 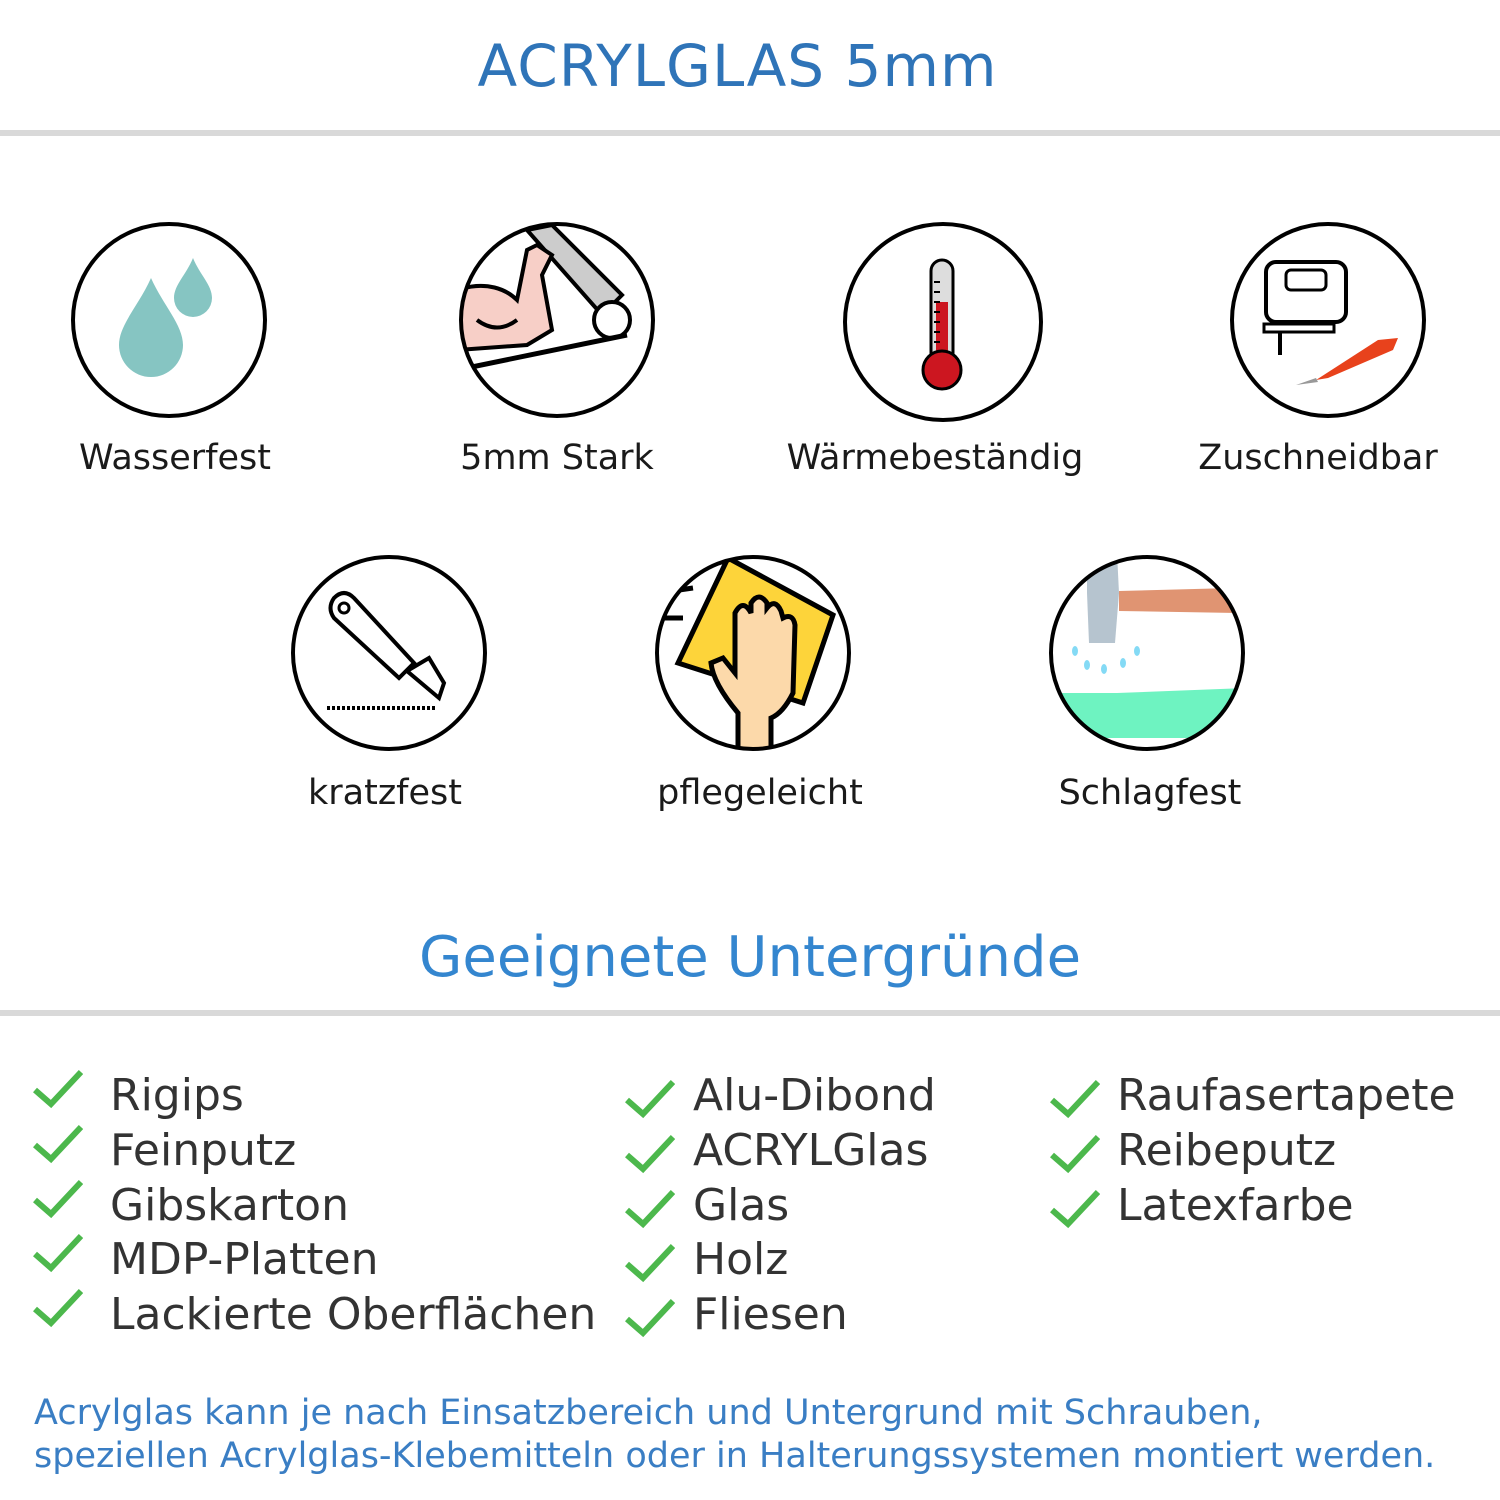 I want to click on surface-item: Latexfarbe, so click(x=1235, y=1205).